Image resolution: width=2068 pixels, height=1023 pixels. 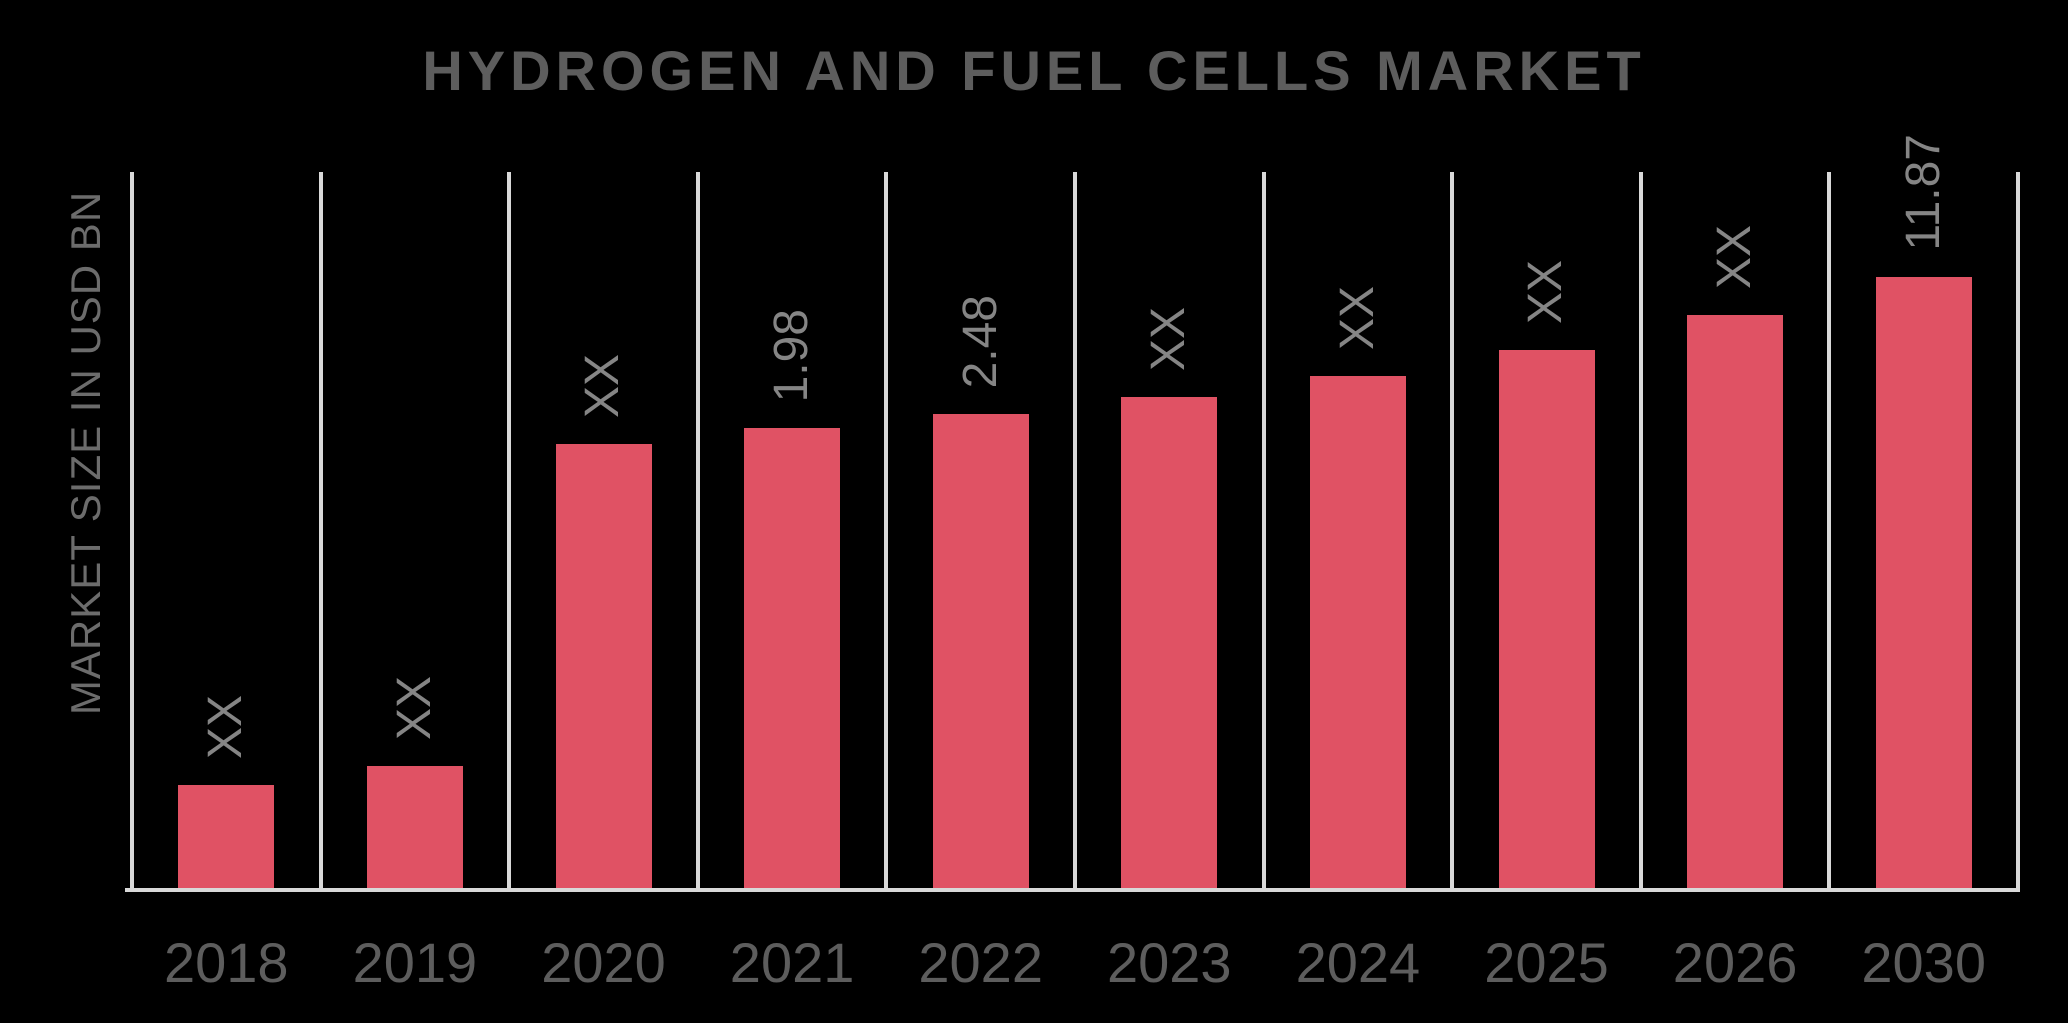 What do you see at coordinates (980, 962) in the screenshot?
I see `x-axis-tick-label-2022: 2022` at bounding box center [980, 962].